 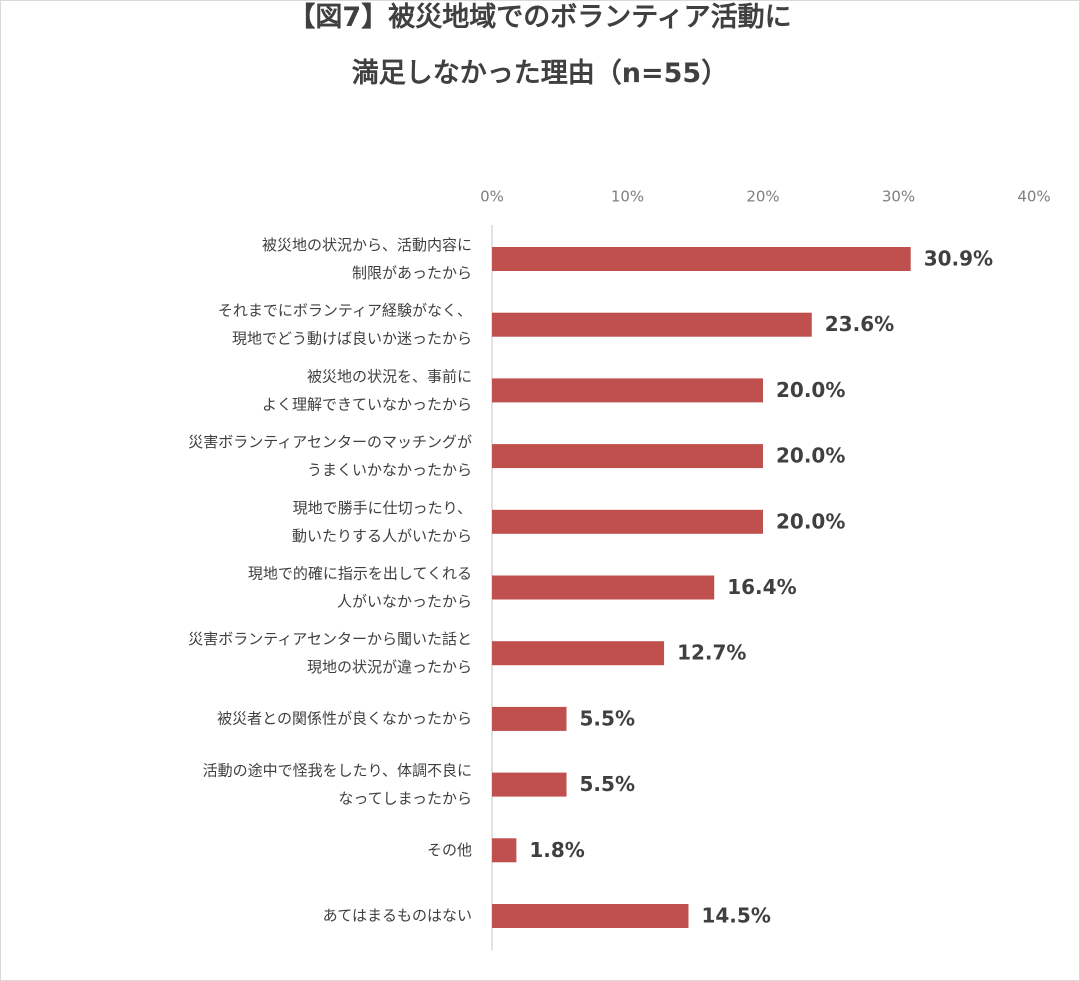 I want to click on y-tick-label: 被災地の状況から、活動内容に制限があったから, so click(x=367, y=259).